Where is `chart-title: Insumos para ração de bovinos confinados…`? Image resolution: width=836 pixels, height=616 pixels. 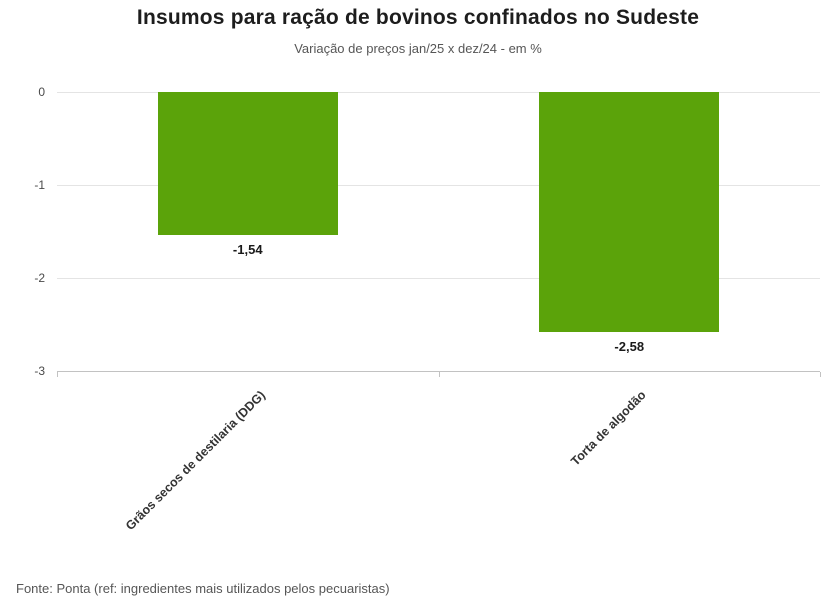 chart-title: Insumos para ração de bovinos confinados… is located at coordinates (418, 17).